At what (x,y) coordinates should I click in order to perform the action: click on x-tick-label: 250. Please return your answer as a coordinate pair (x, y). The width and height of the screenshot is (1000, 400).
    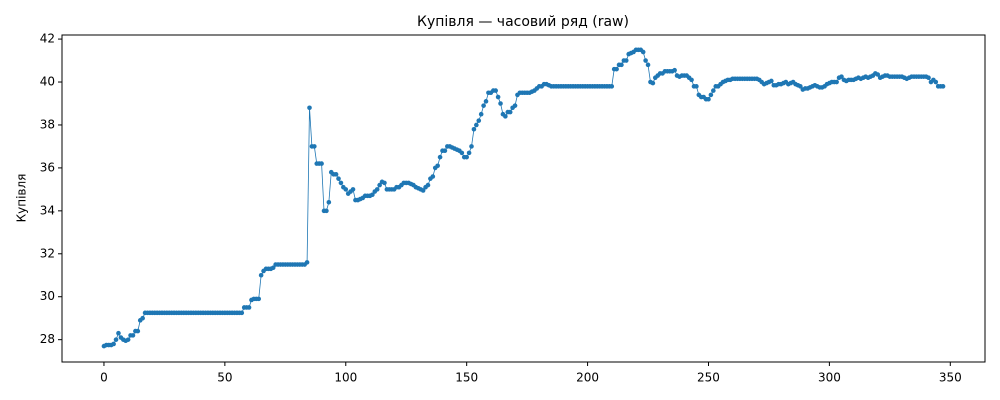
    Looking at the image, I should click on (708, 378).